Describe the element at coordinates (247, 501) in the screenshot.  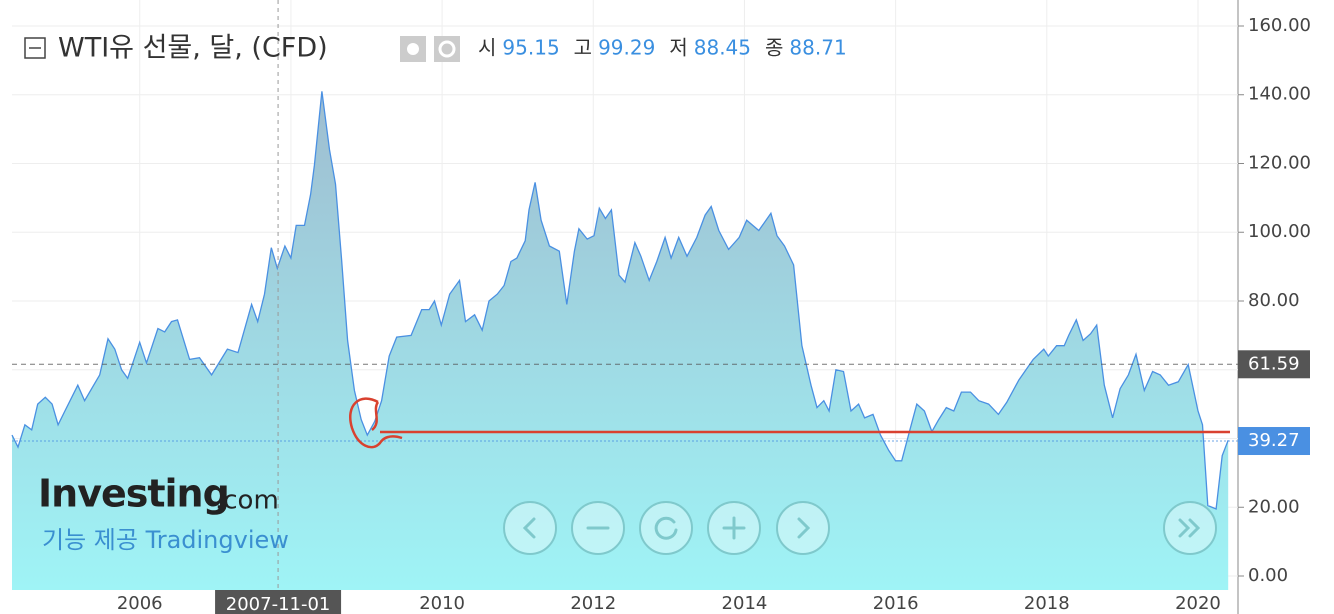
I see `brand-suffix: .com` at that location.